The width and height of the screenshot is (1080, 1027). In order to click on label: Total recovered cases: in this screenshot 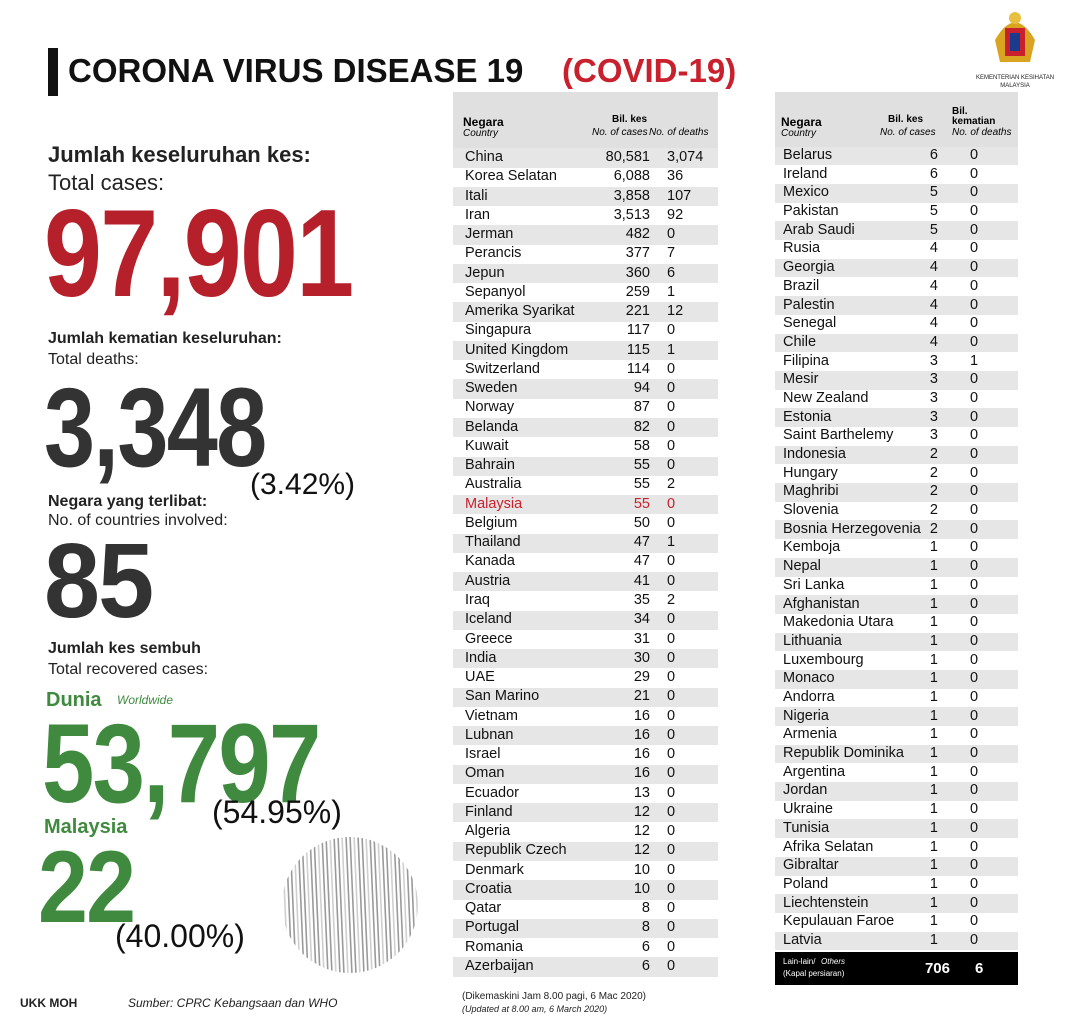, I will do `click(128, 669)`.